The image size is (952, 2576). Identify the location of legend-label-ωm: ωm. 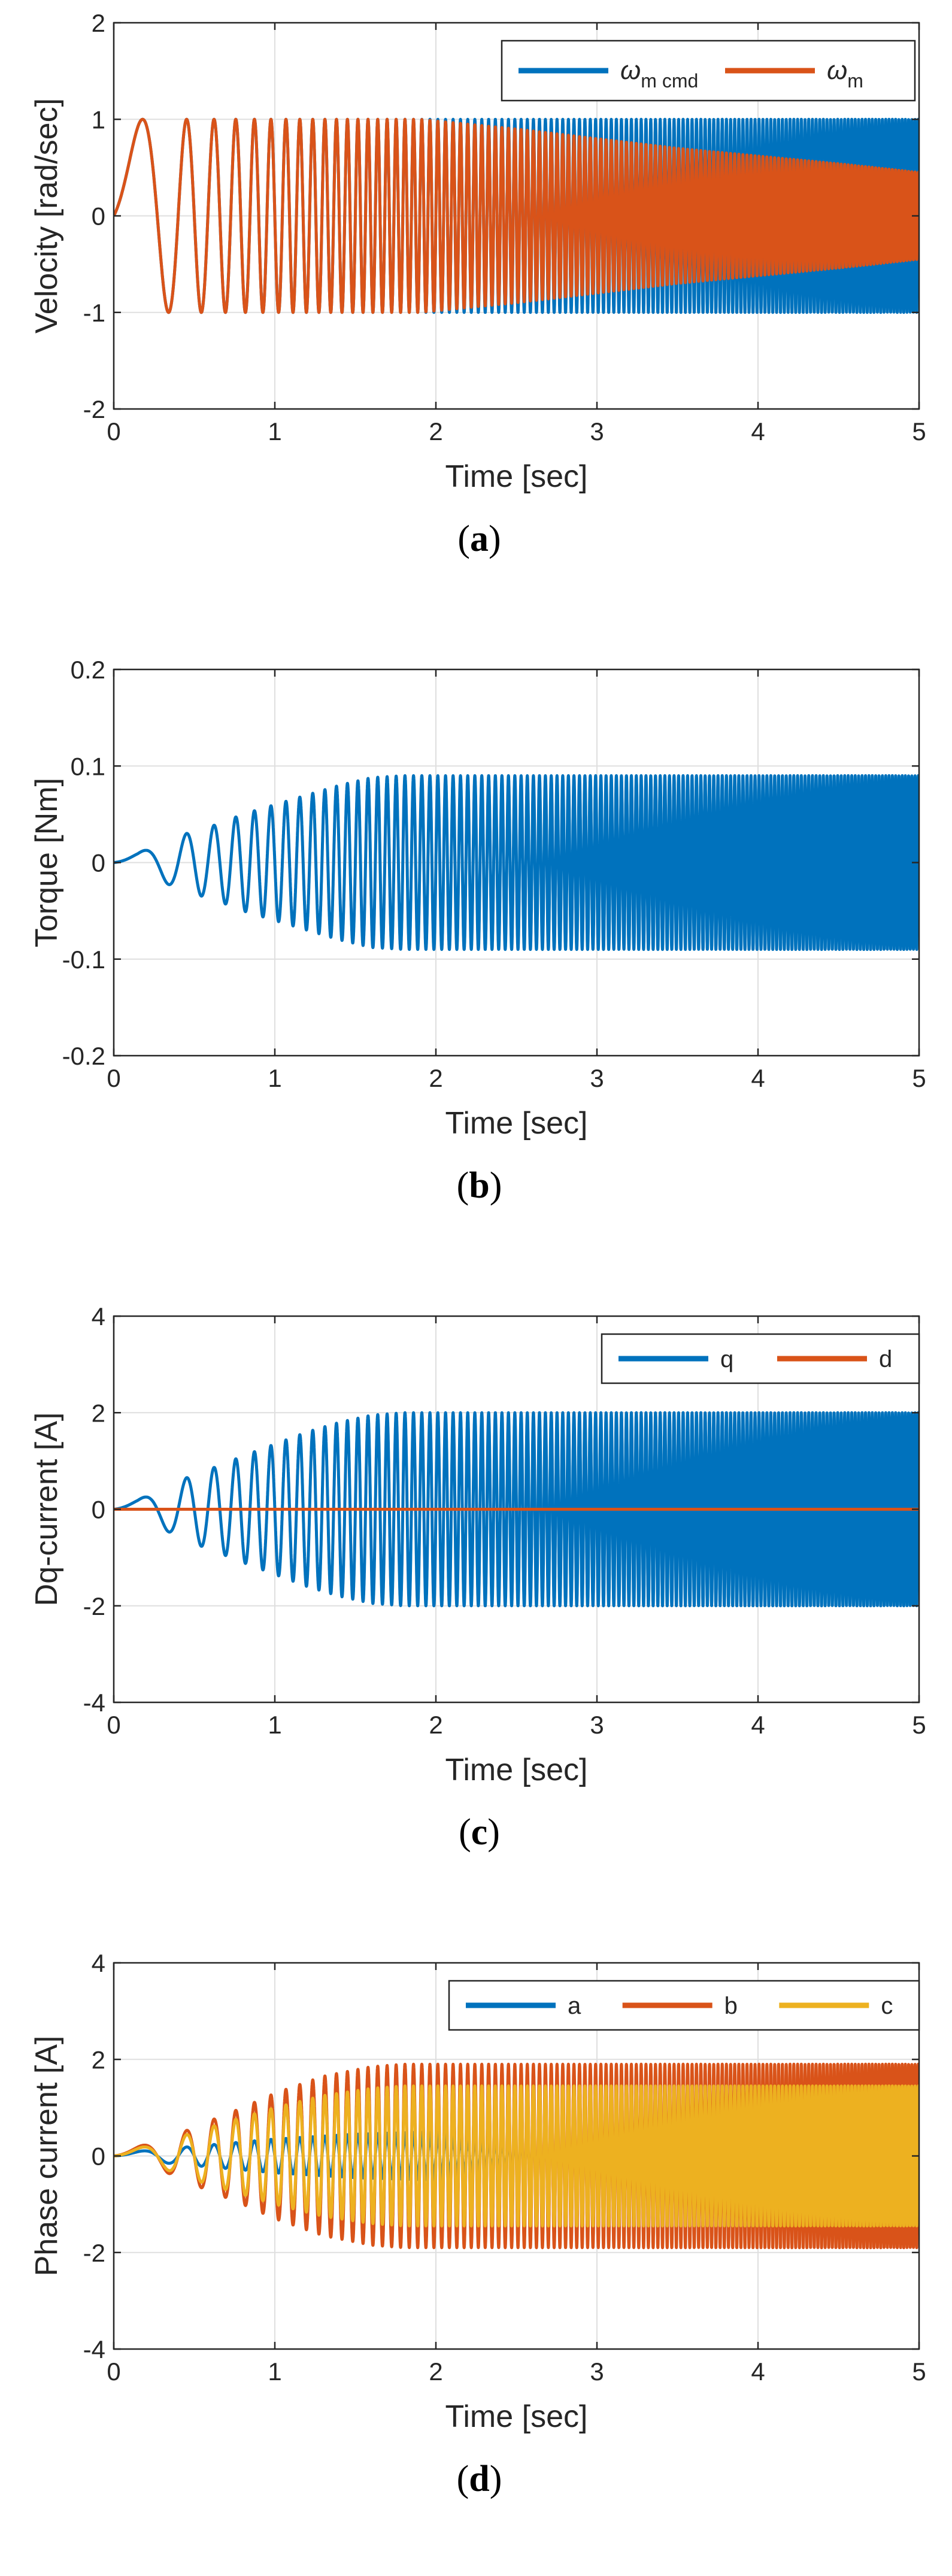
(845, 74).